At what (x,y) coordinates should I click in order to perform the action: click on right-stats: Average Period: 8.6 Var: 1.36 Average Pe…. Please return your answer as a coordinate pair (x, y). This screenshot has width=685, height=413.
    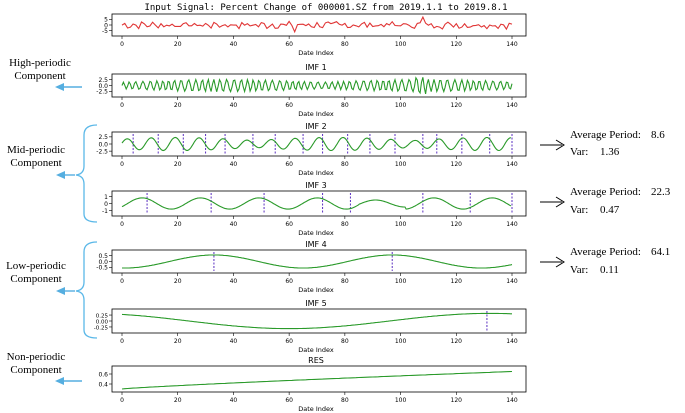
    Looking at the image, I should click on (605, 202).